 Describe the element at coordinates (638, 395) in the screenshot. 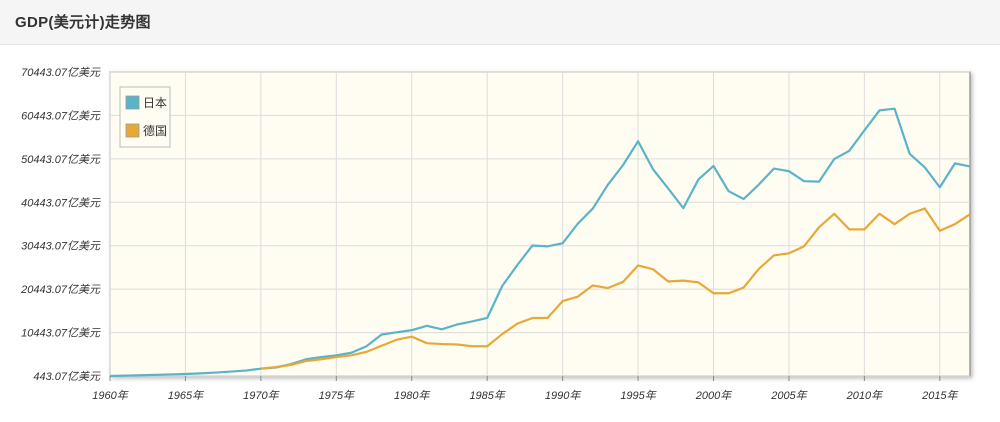

I see `x-tick-label: 1995年` at that location.